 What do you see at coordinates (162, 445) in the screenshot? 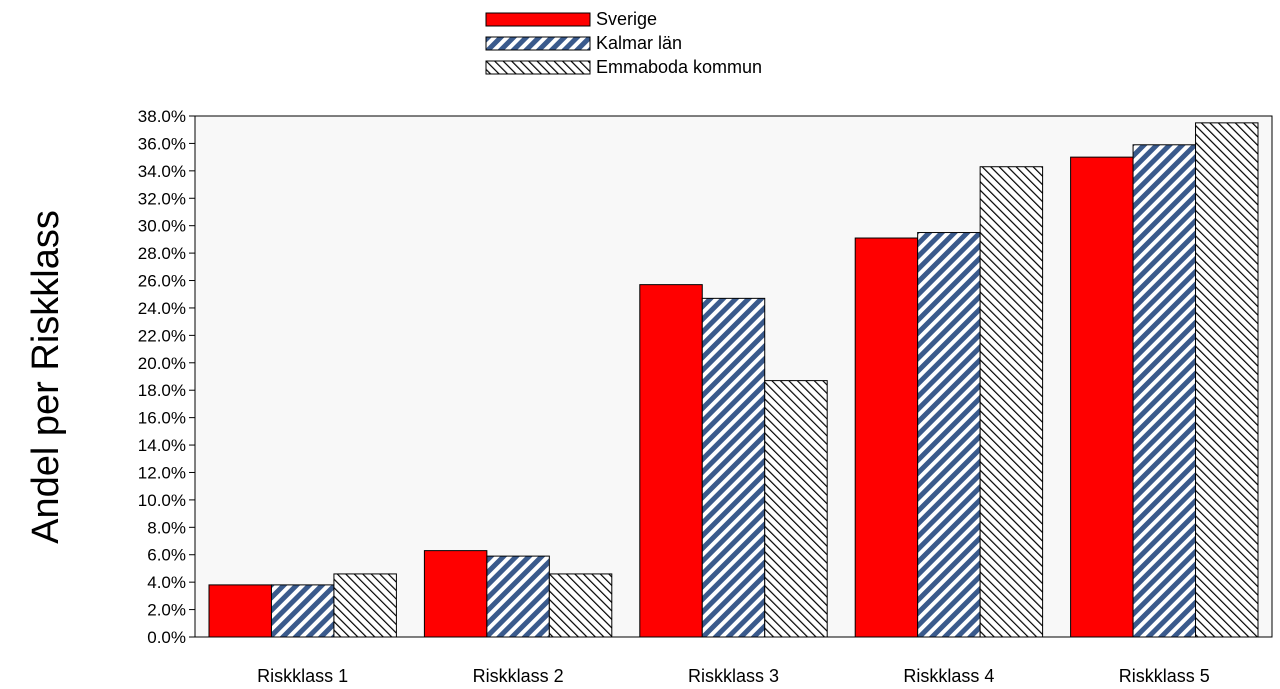
I see `y-tick-label: 14.0%` at bounding box center [162, 445].